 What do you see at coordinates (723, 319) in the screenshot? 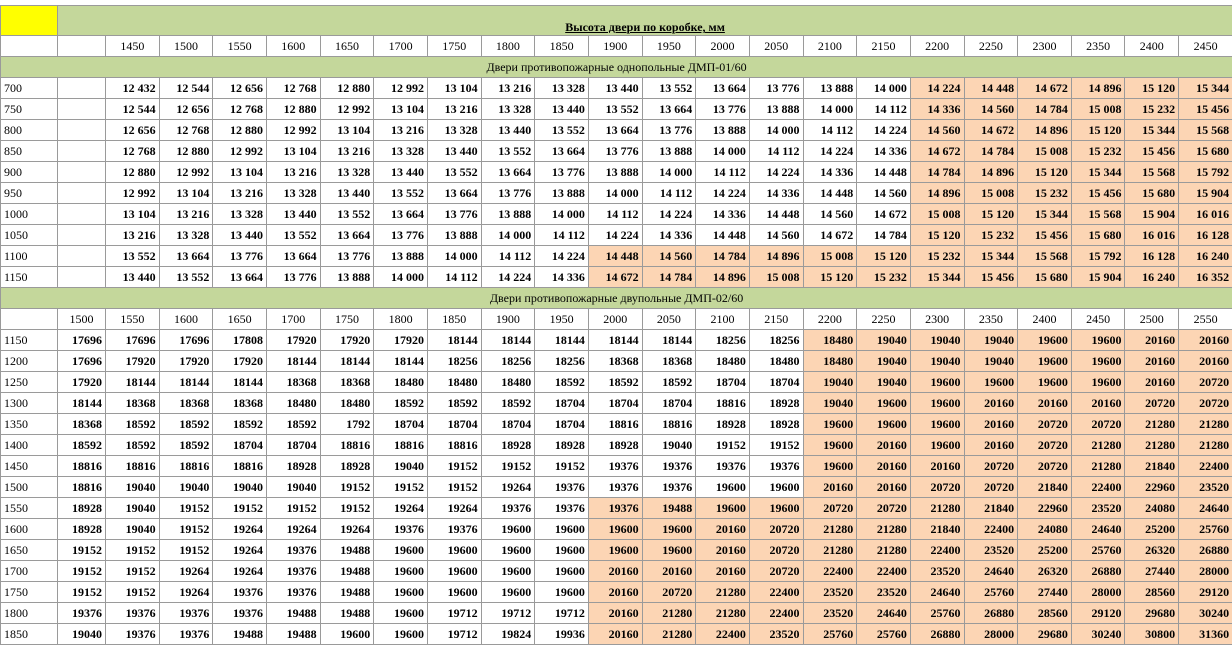
I see `column-header: 2100` at bounding box center [723, 319].